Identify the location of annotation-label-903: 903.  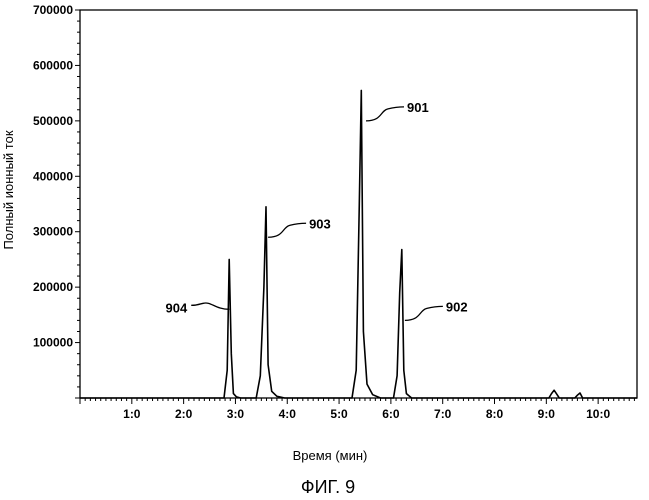
(320, 223).